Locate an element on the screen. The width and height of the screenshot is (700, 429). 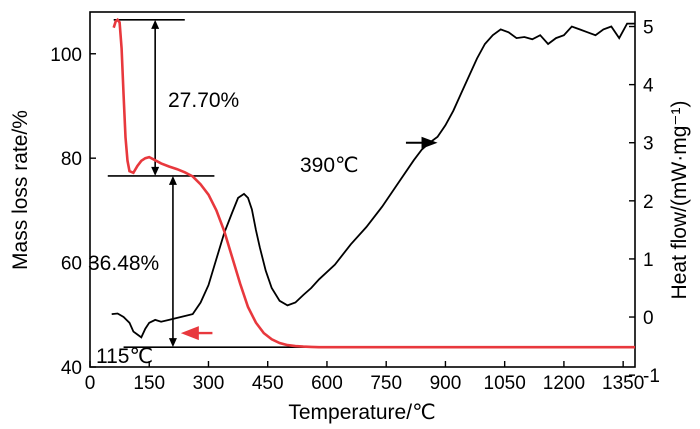
peak-temperature-annotation: 390℃ is located at coordinates (329, 165).